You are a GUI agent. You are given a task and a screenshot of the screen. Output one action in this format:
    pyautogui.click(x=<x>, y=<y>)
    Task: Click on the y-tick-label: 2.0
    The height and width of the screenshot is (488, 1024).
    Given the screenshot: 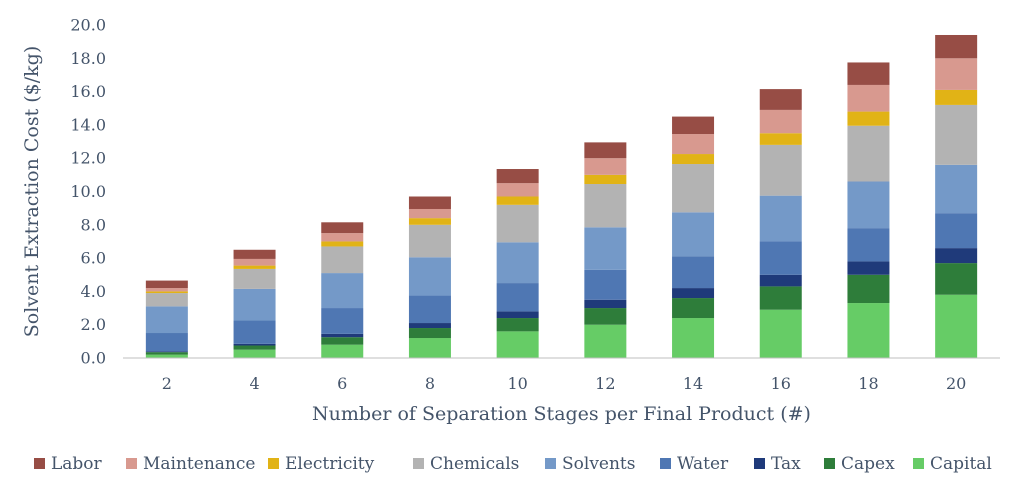 What is the action you would take?
    pyautogui.click(x=93, y=324)
    